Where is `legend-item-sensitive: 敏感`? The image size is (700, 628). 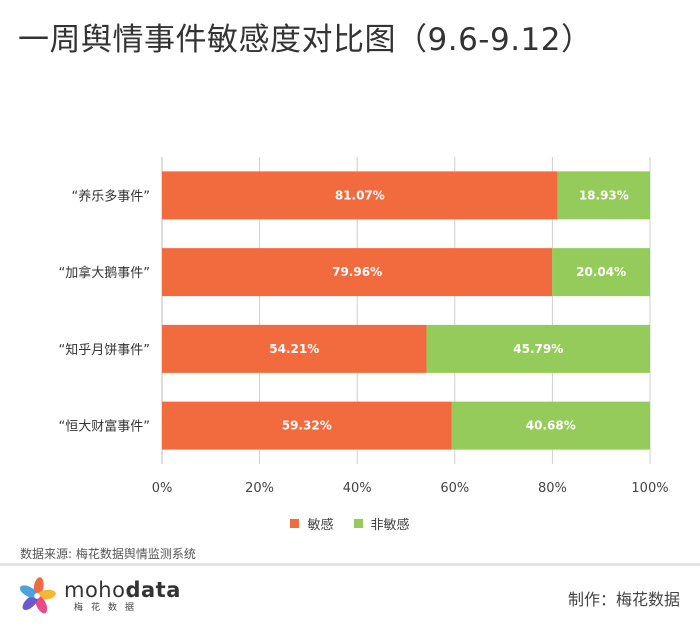 legend-item-sensitive: 敏感 is located at coordinates (312, 523).